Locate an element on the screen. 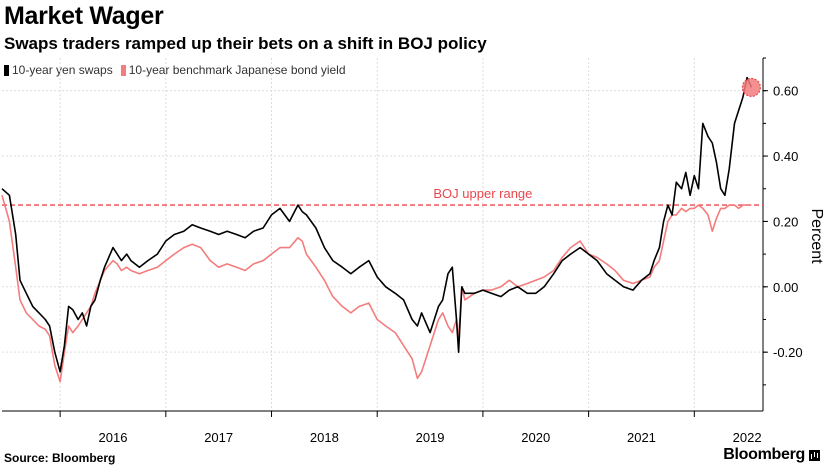  bloomberg-logo: Bloomberg is located at coordinates (771, 455).